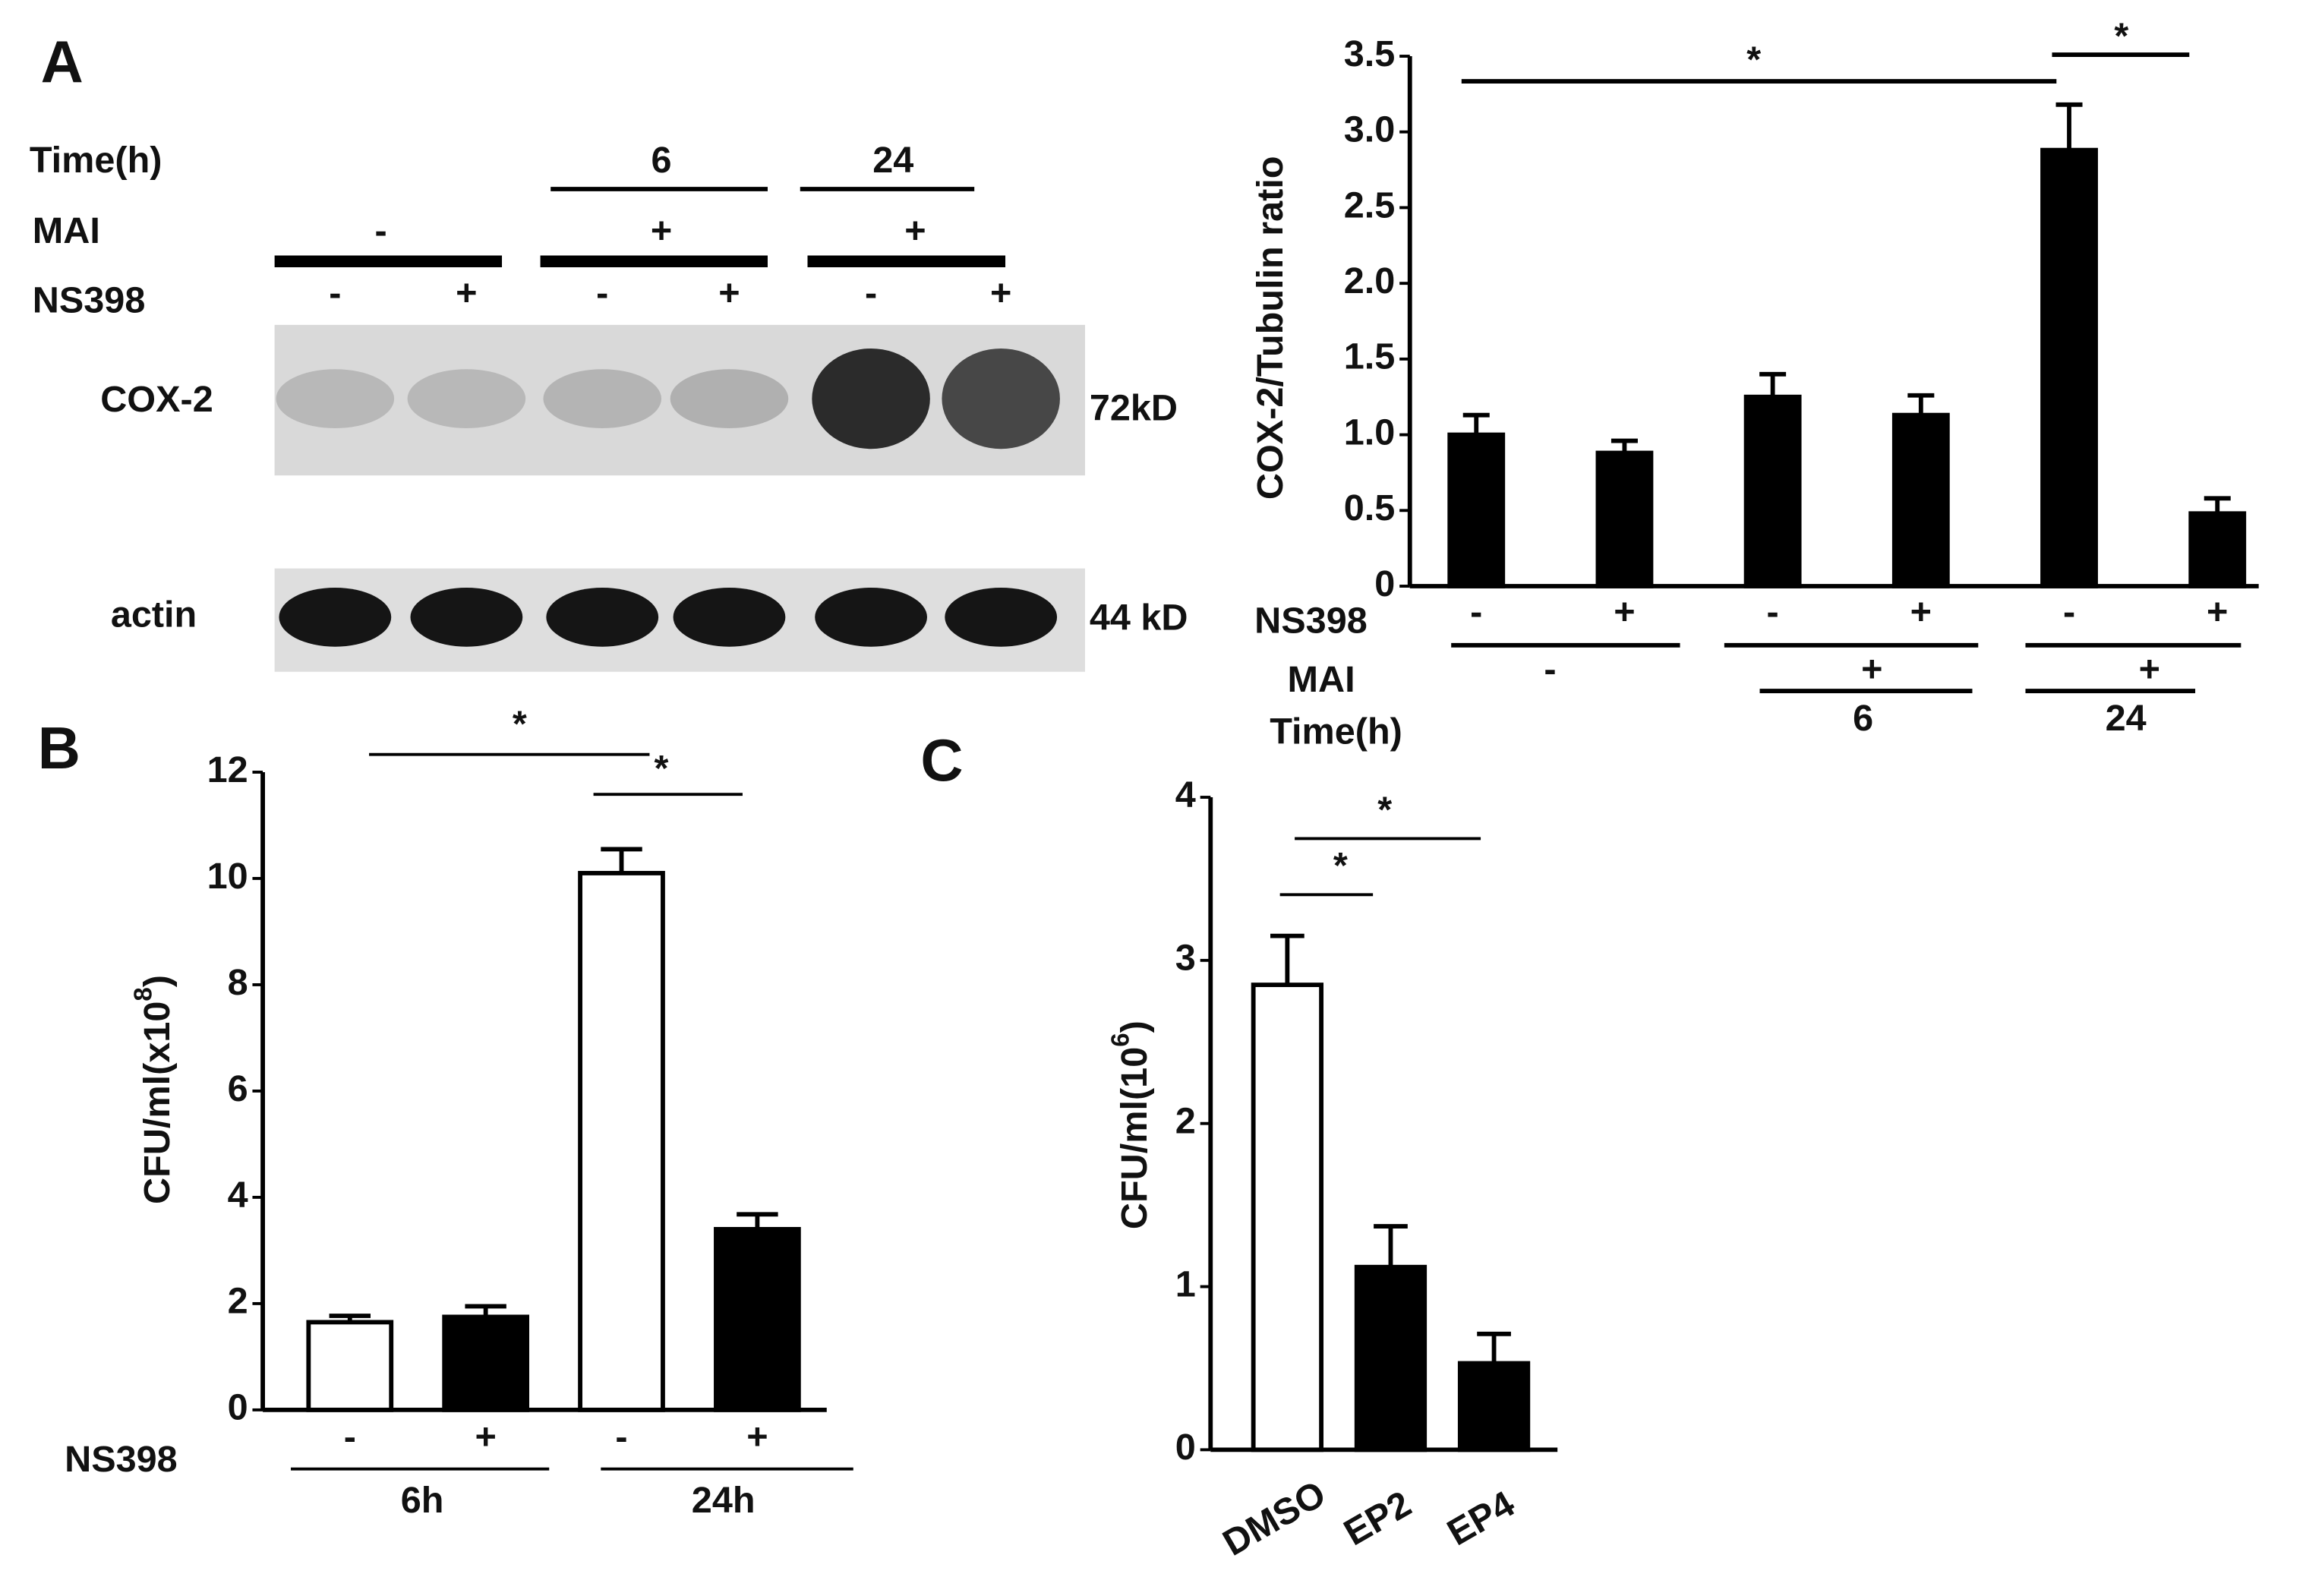 This screenshot has height=1596, width=2303. I want to click on group-label: 6h, so click(422, 1500).